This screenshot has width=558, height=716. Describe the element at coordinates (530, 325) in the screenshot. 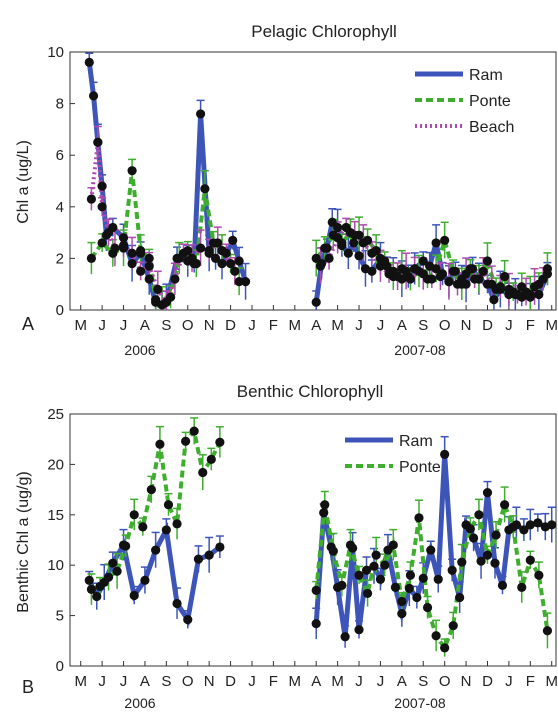

I see `panel-a-x-tick-label: F` at that location.